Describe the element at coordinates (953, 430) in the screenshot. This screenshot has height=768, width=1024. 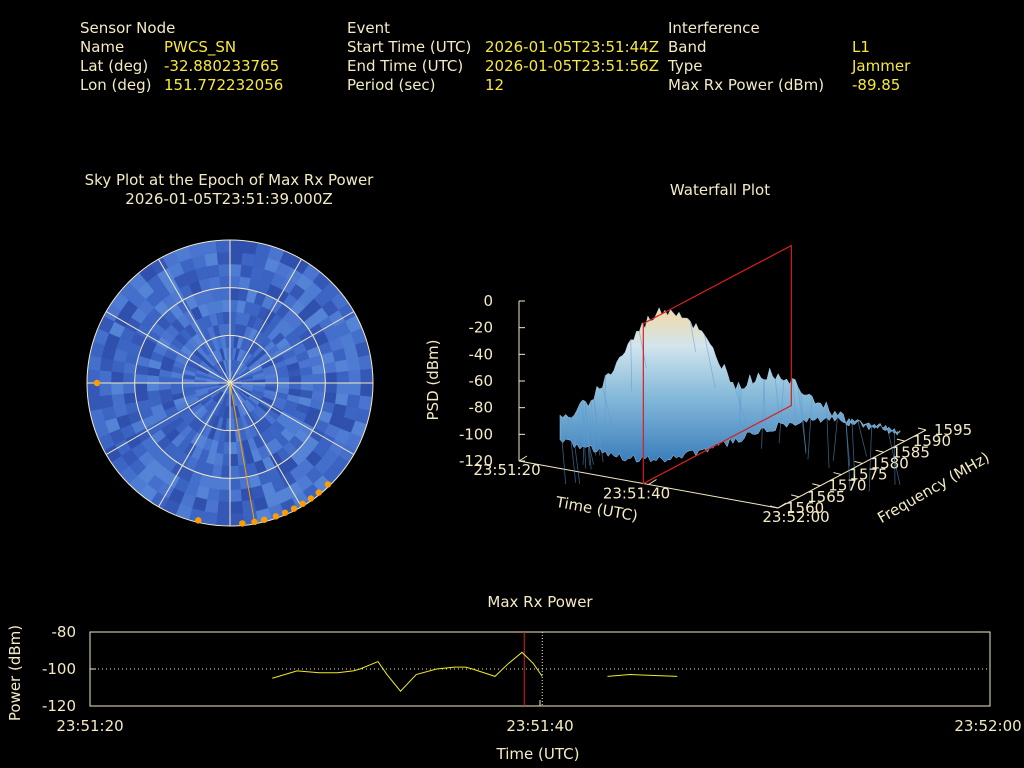
I see `waterfall-frequency-tick-label: 1595` at that location.